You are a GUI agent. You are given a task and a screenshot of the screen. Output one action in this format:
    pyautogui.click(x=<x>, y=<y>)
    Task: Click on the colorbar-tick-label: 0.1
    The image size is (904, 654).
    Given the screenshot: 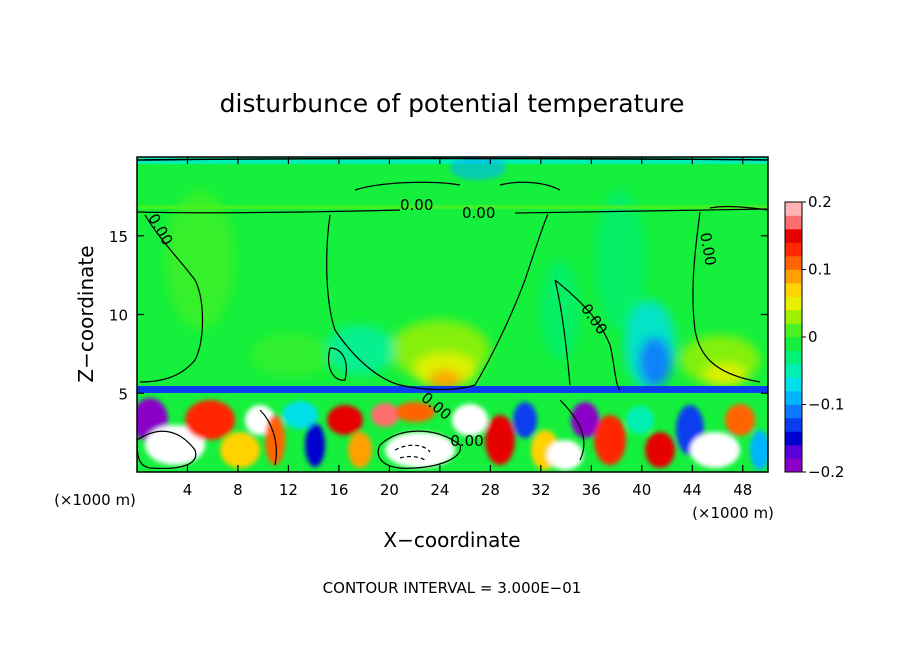 What is the action you would take?
    pyautogui.click(x=820, y=270)
    